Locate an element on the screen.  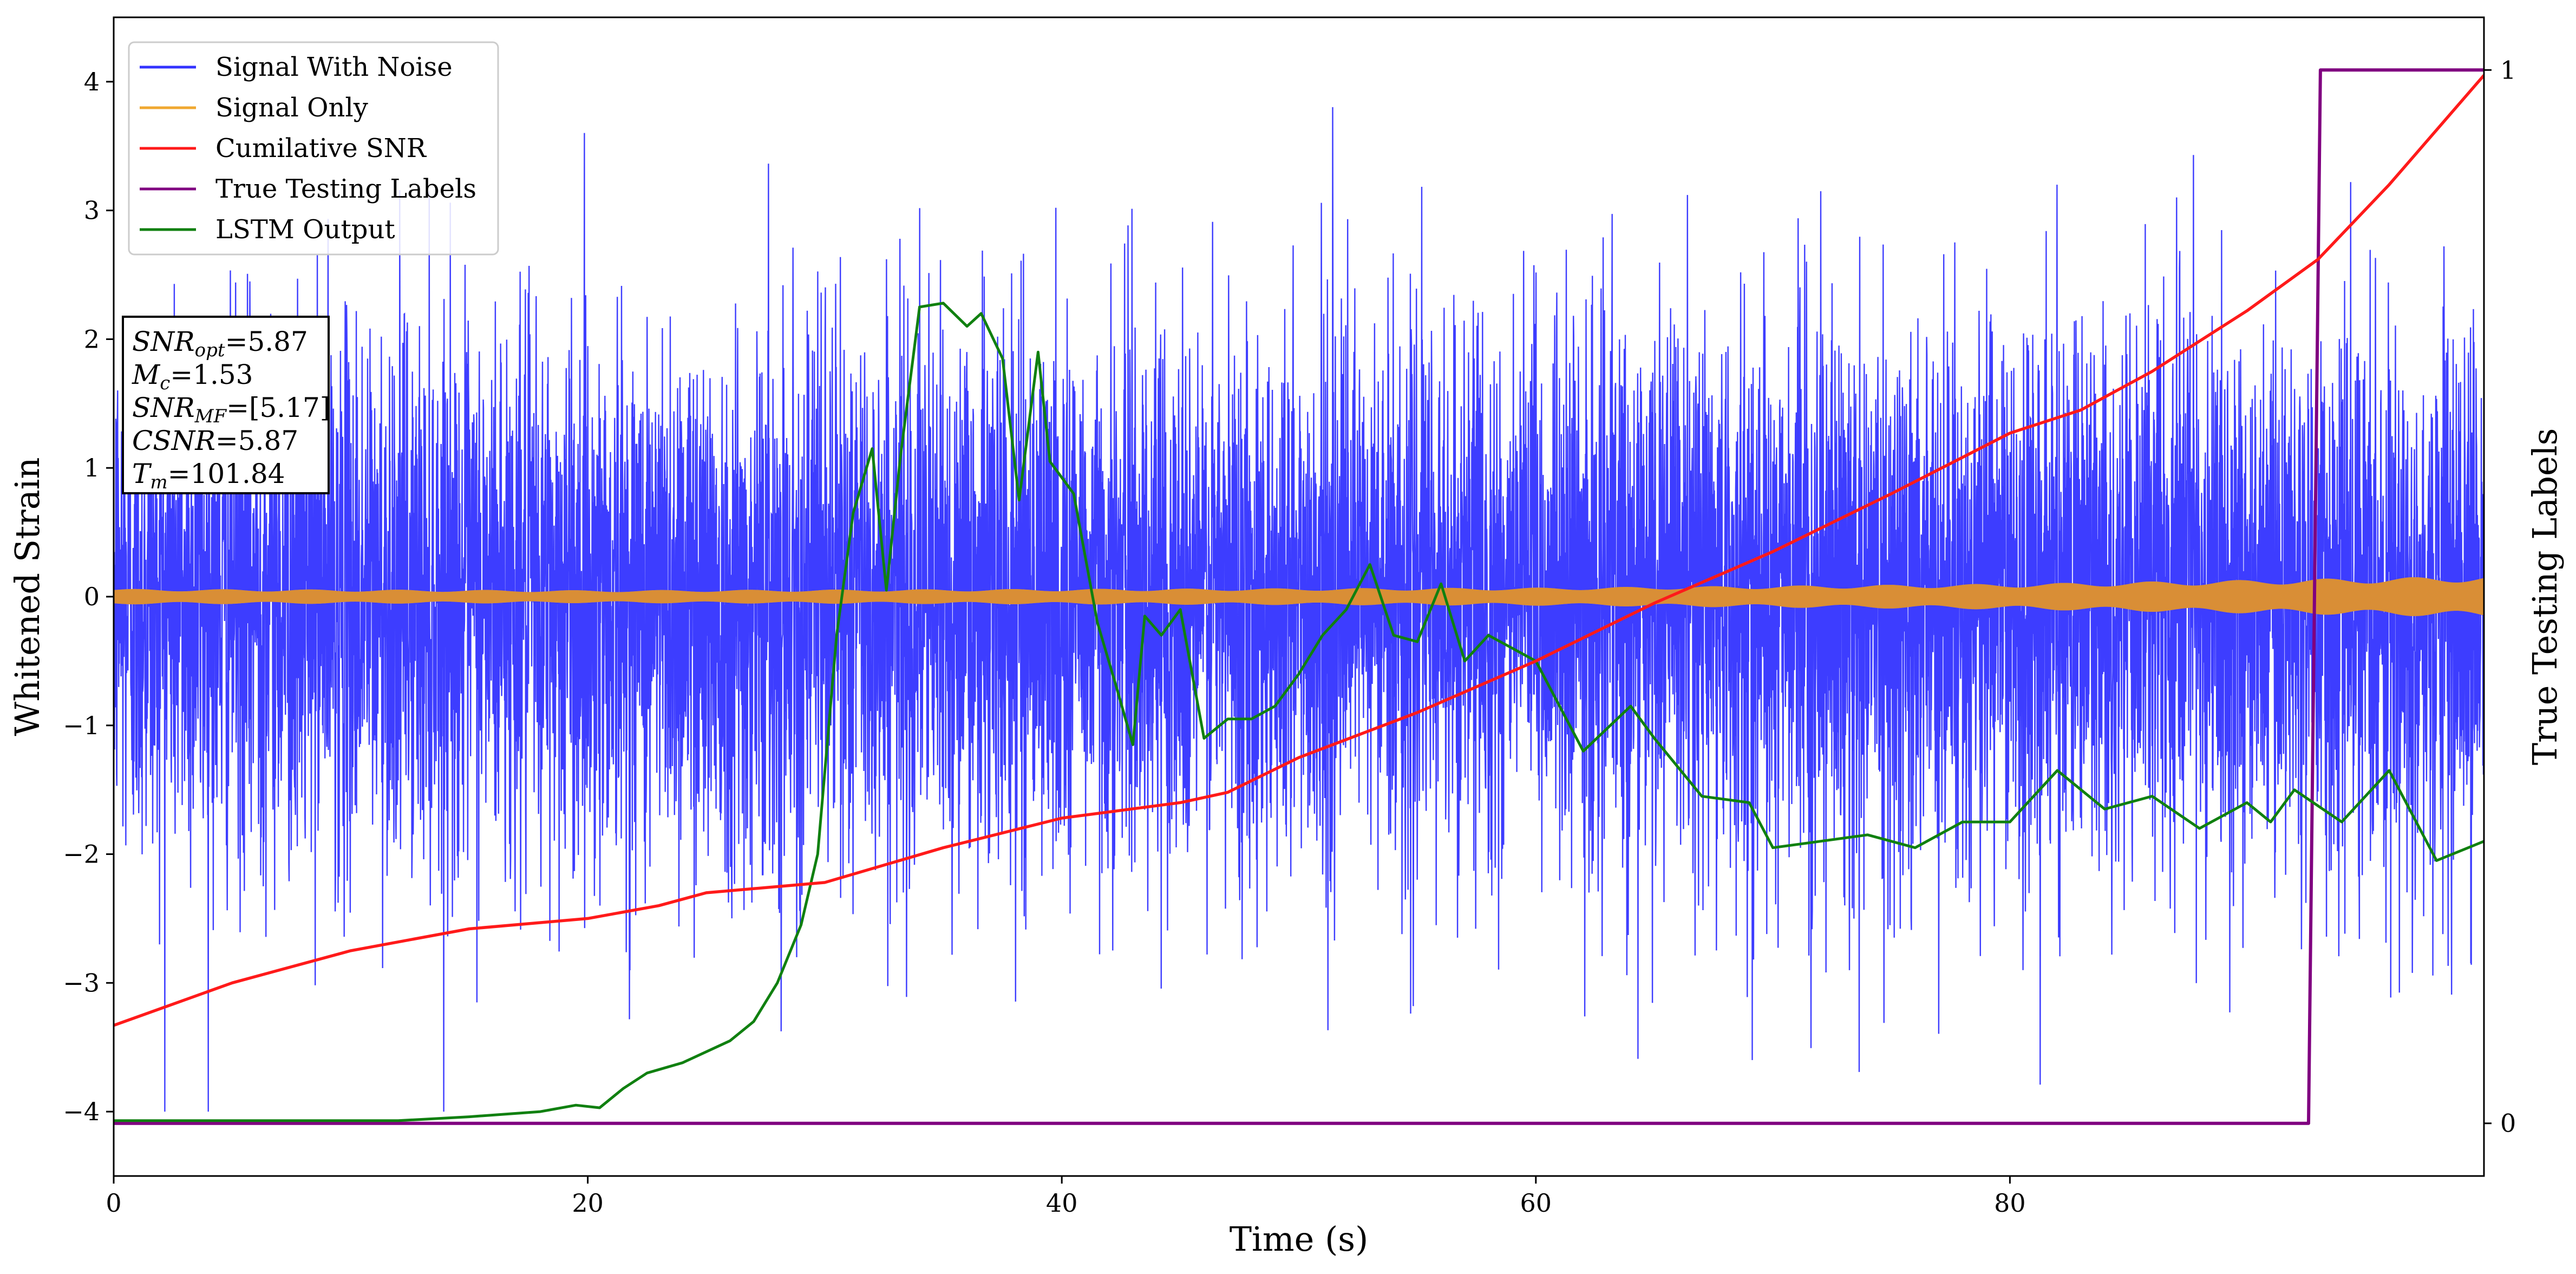
y-axis-title: Whitened Strain is located at coordinates (28, 597).